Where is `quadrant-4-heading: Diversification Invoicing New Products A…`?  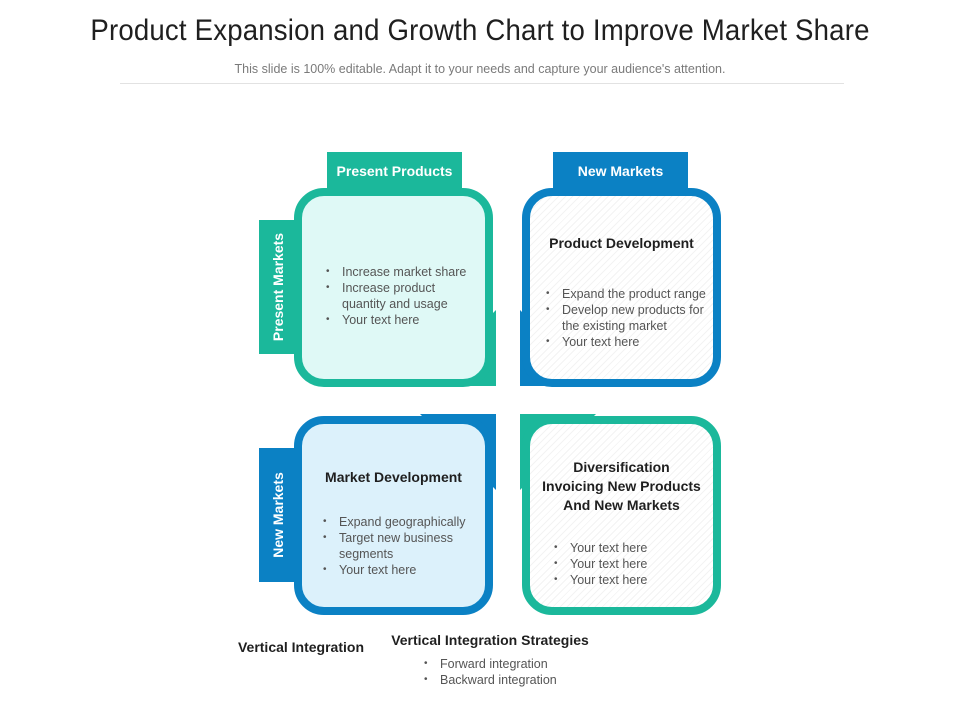
quadrant-4-heading: Diversification Invoicing New Products A… is located at coordinates (621, 486).